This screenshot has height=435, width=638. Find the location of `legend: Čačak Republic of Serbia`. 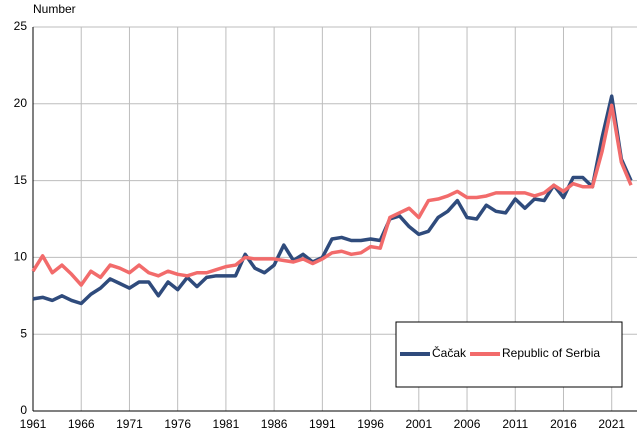

legend: Čačak Republic of Serbia is located at coordinates (509, 354).